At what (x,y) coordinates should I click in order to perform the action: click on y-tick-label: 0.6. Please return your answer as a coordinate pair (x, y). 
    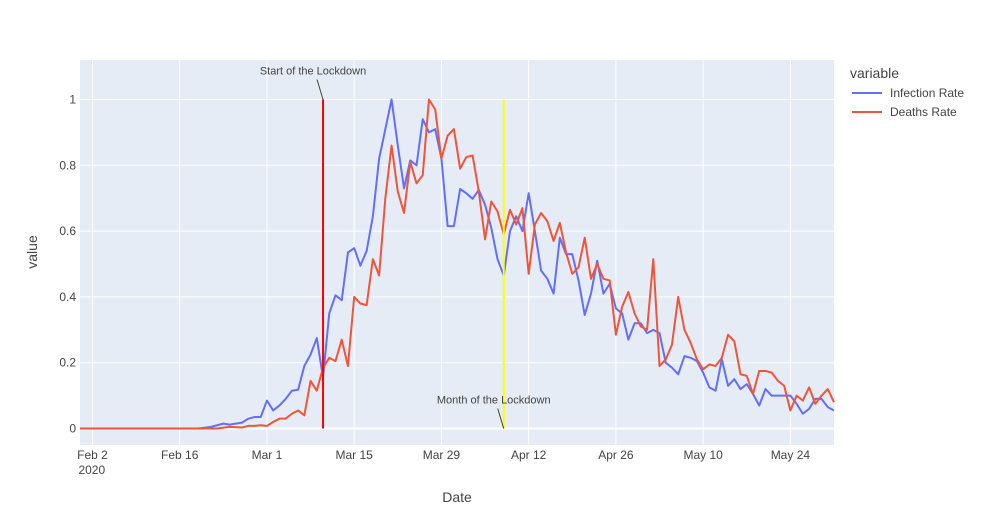
    Looking at the image, I should click on (67, 231).